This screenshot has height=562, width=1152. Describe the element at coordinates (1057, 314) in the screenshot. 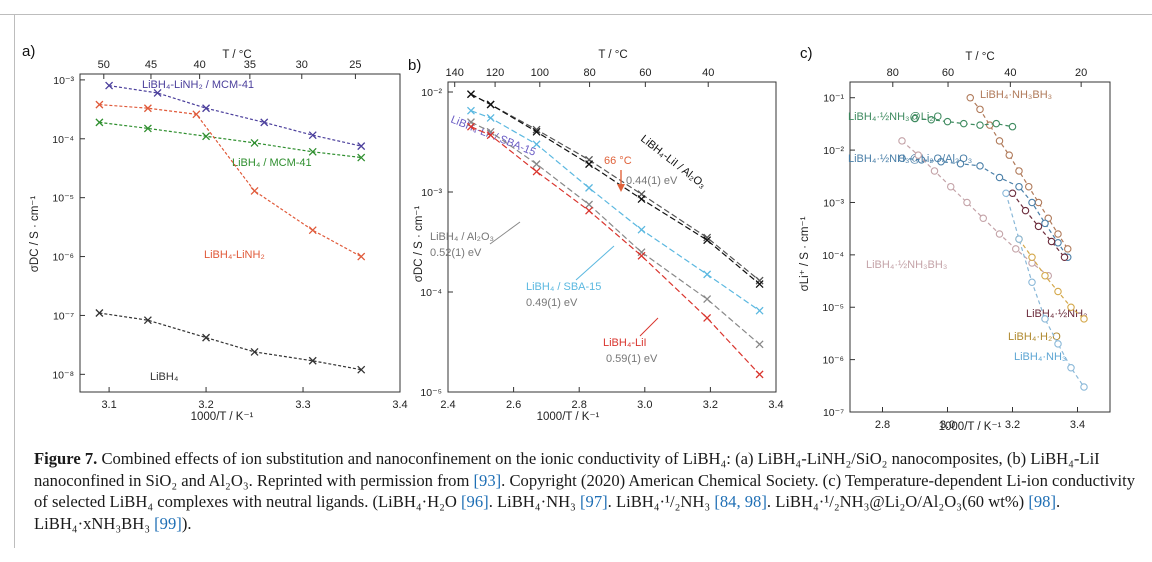

I see `series-label: LiBH₄·½NH₃` at that location.